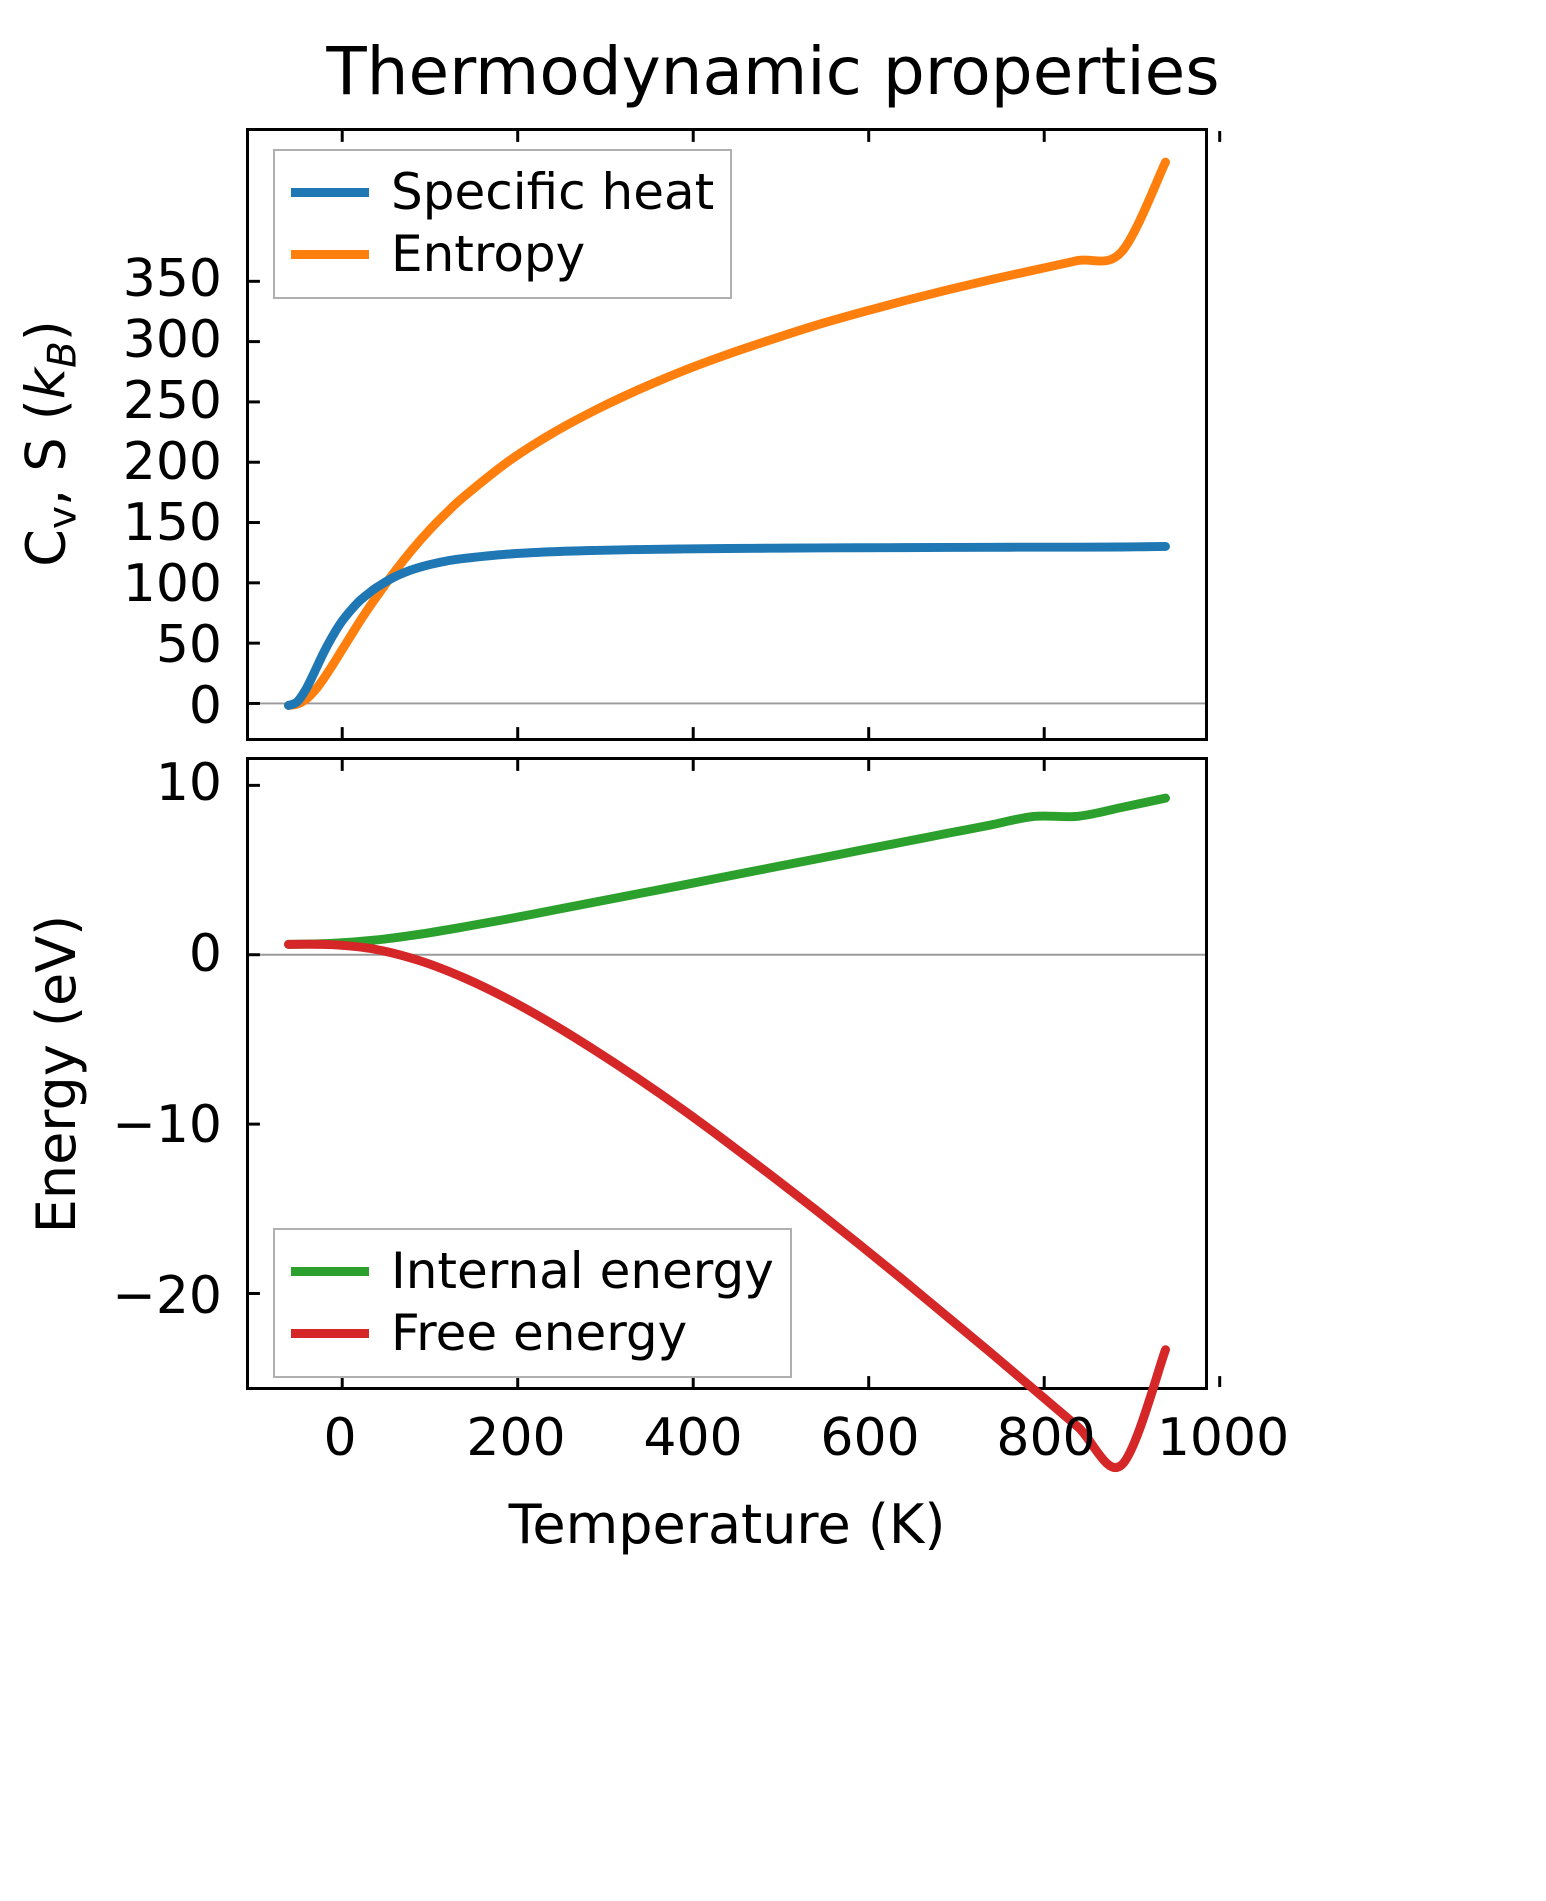 The image size is (1546, 1901). I want to click on ytick-top-200: 200, so click(172, 462).